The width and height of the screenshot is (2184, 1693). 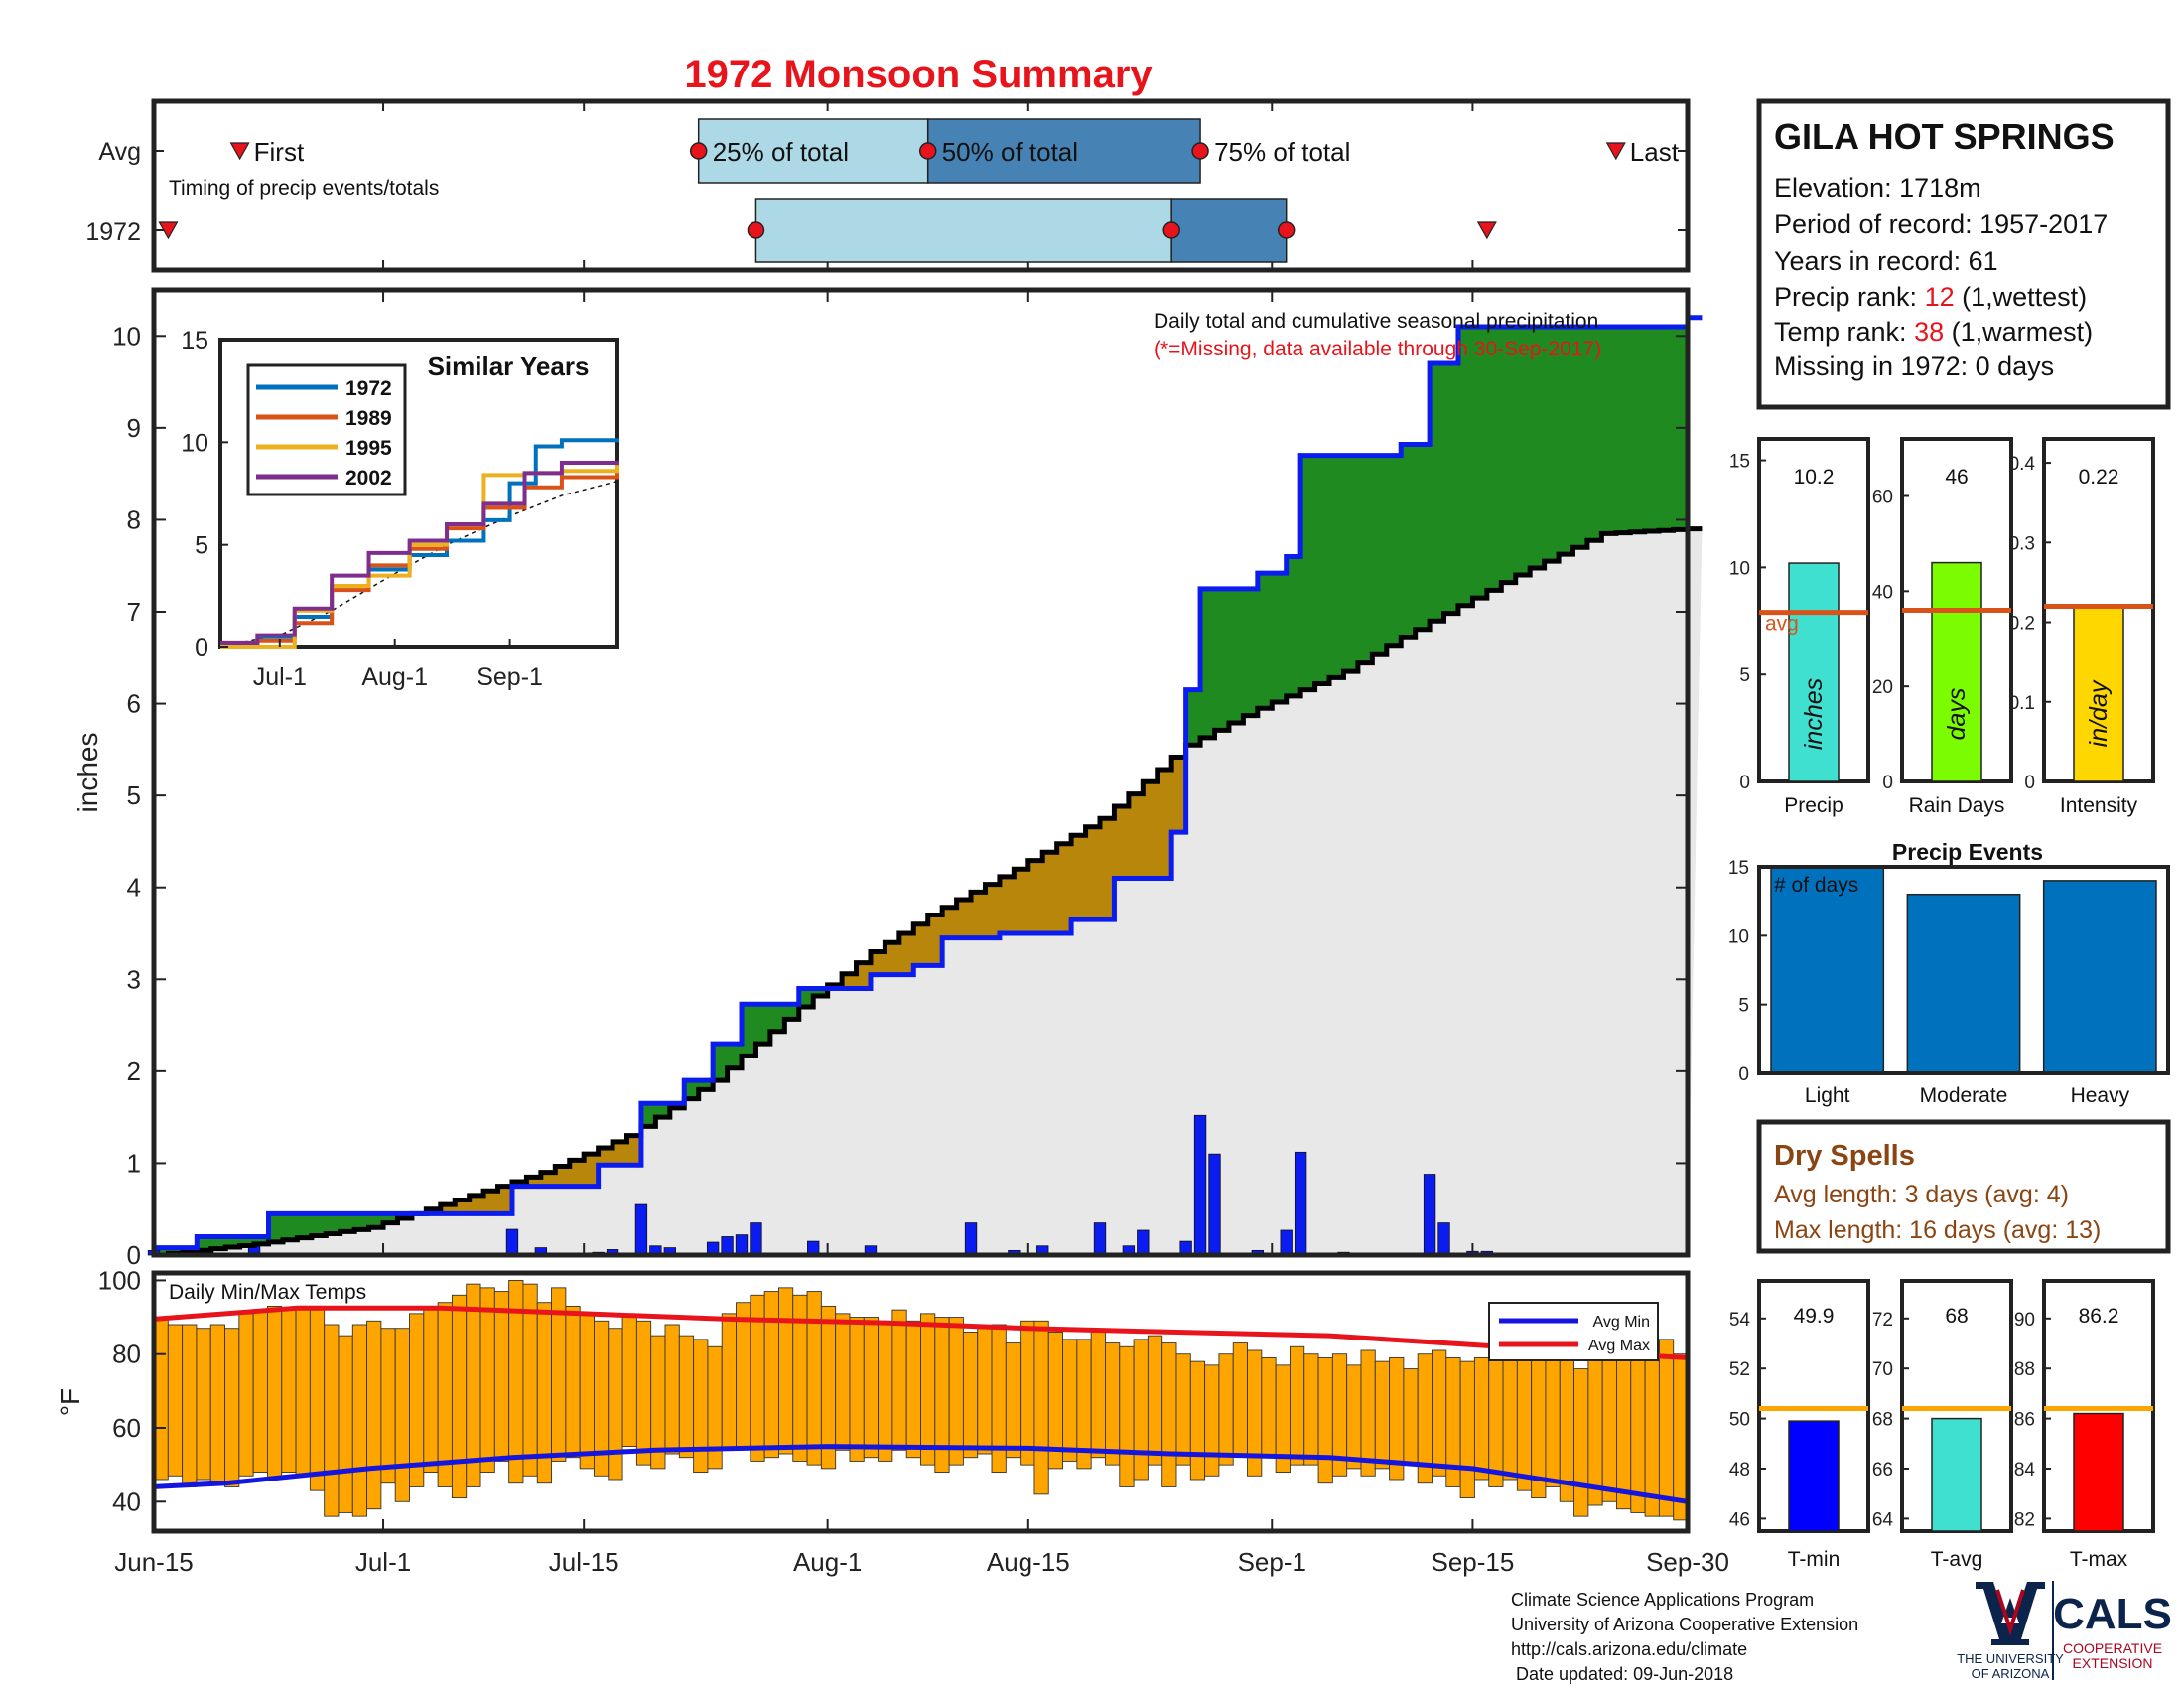 I want to click on ua-a-red-inline-icon, so click(x=2010, y=1612).